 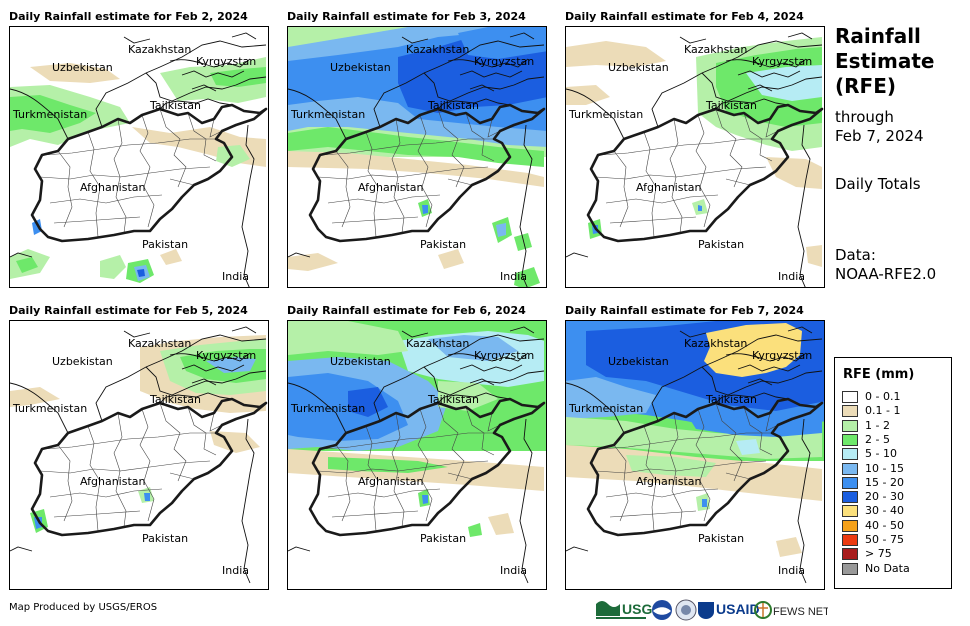 I want to click on credit-text: Map Produced by USGS/EROS, so click(x=83, y=607).